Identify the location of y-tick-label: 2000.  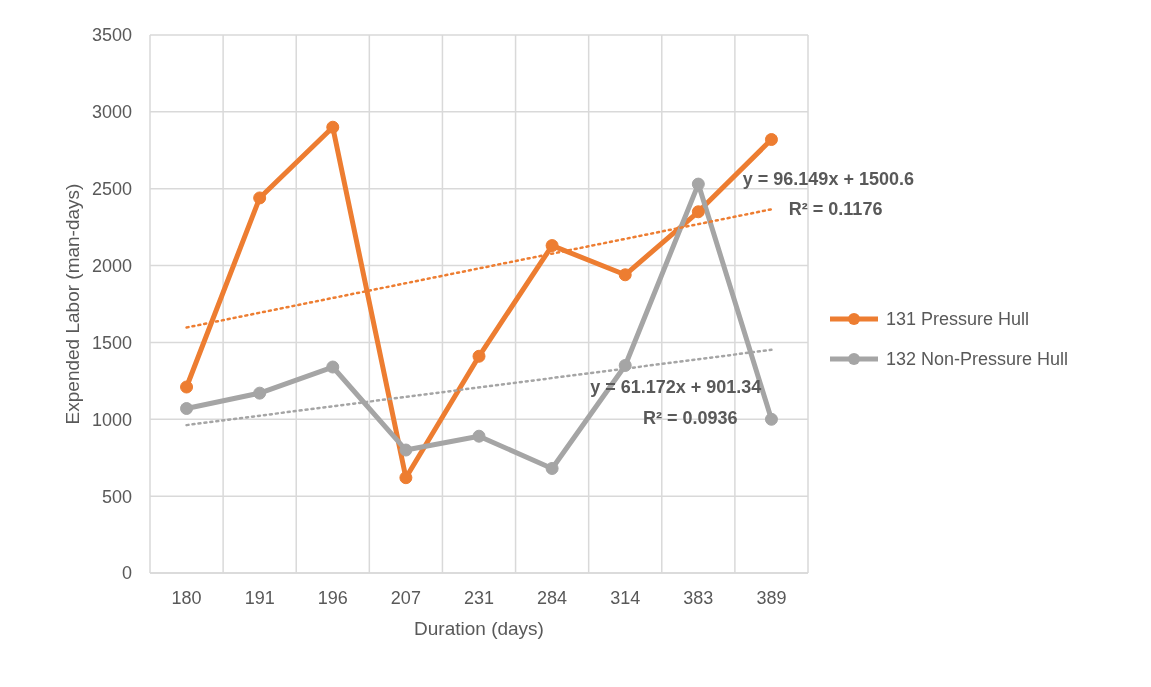
(111, 265).